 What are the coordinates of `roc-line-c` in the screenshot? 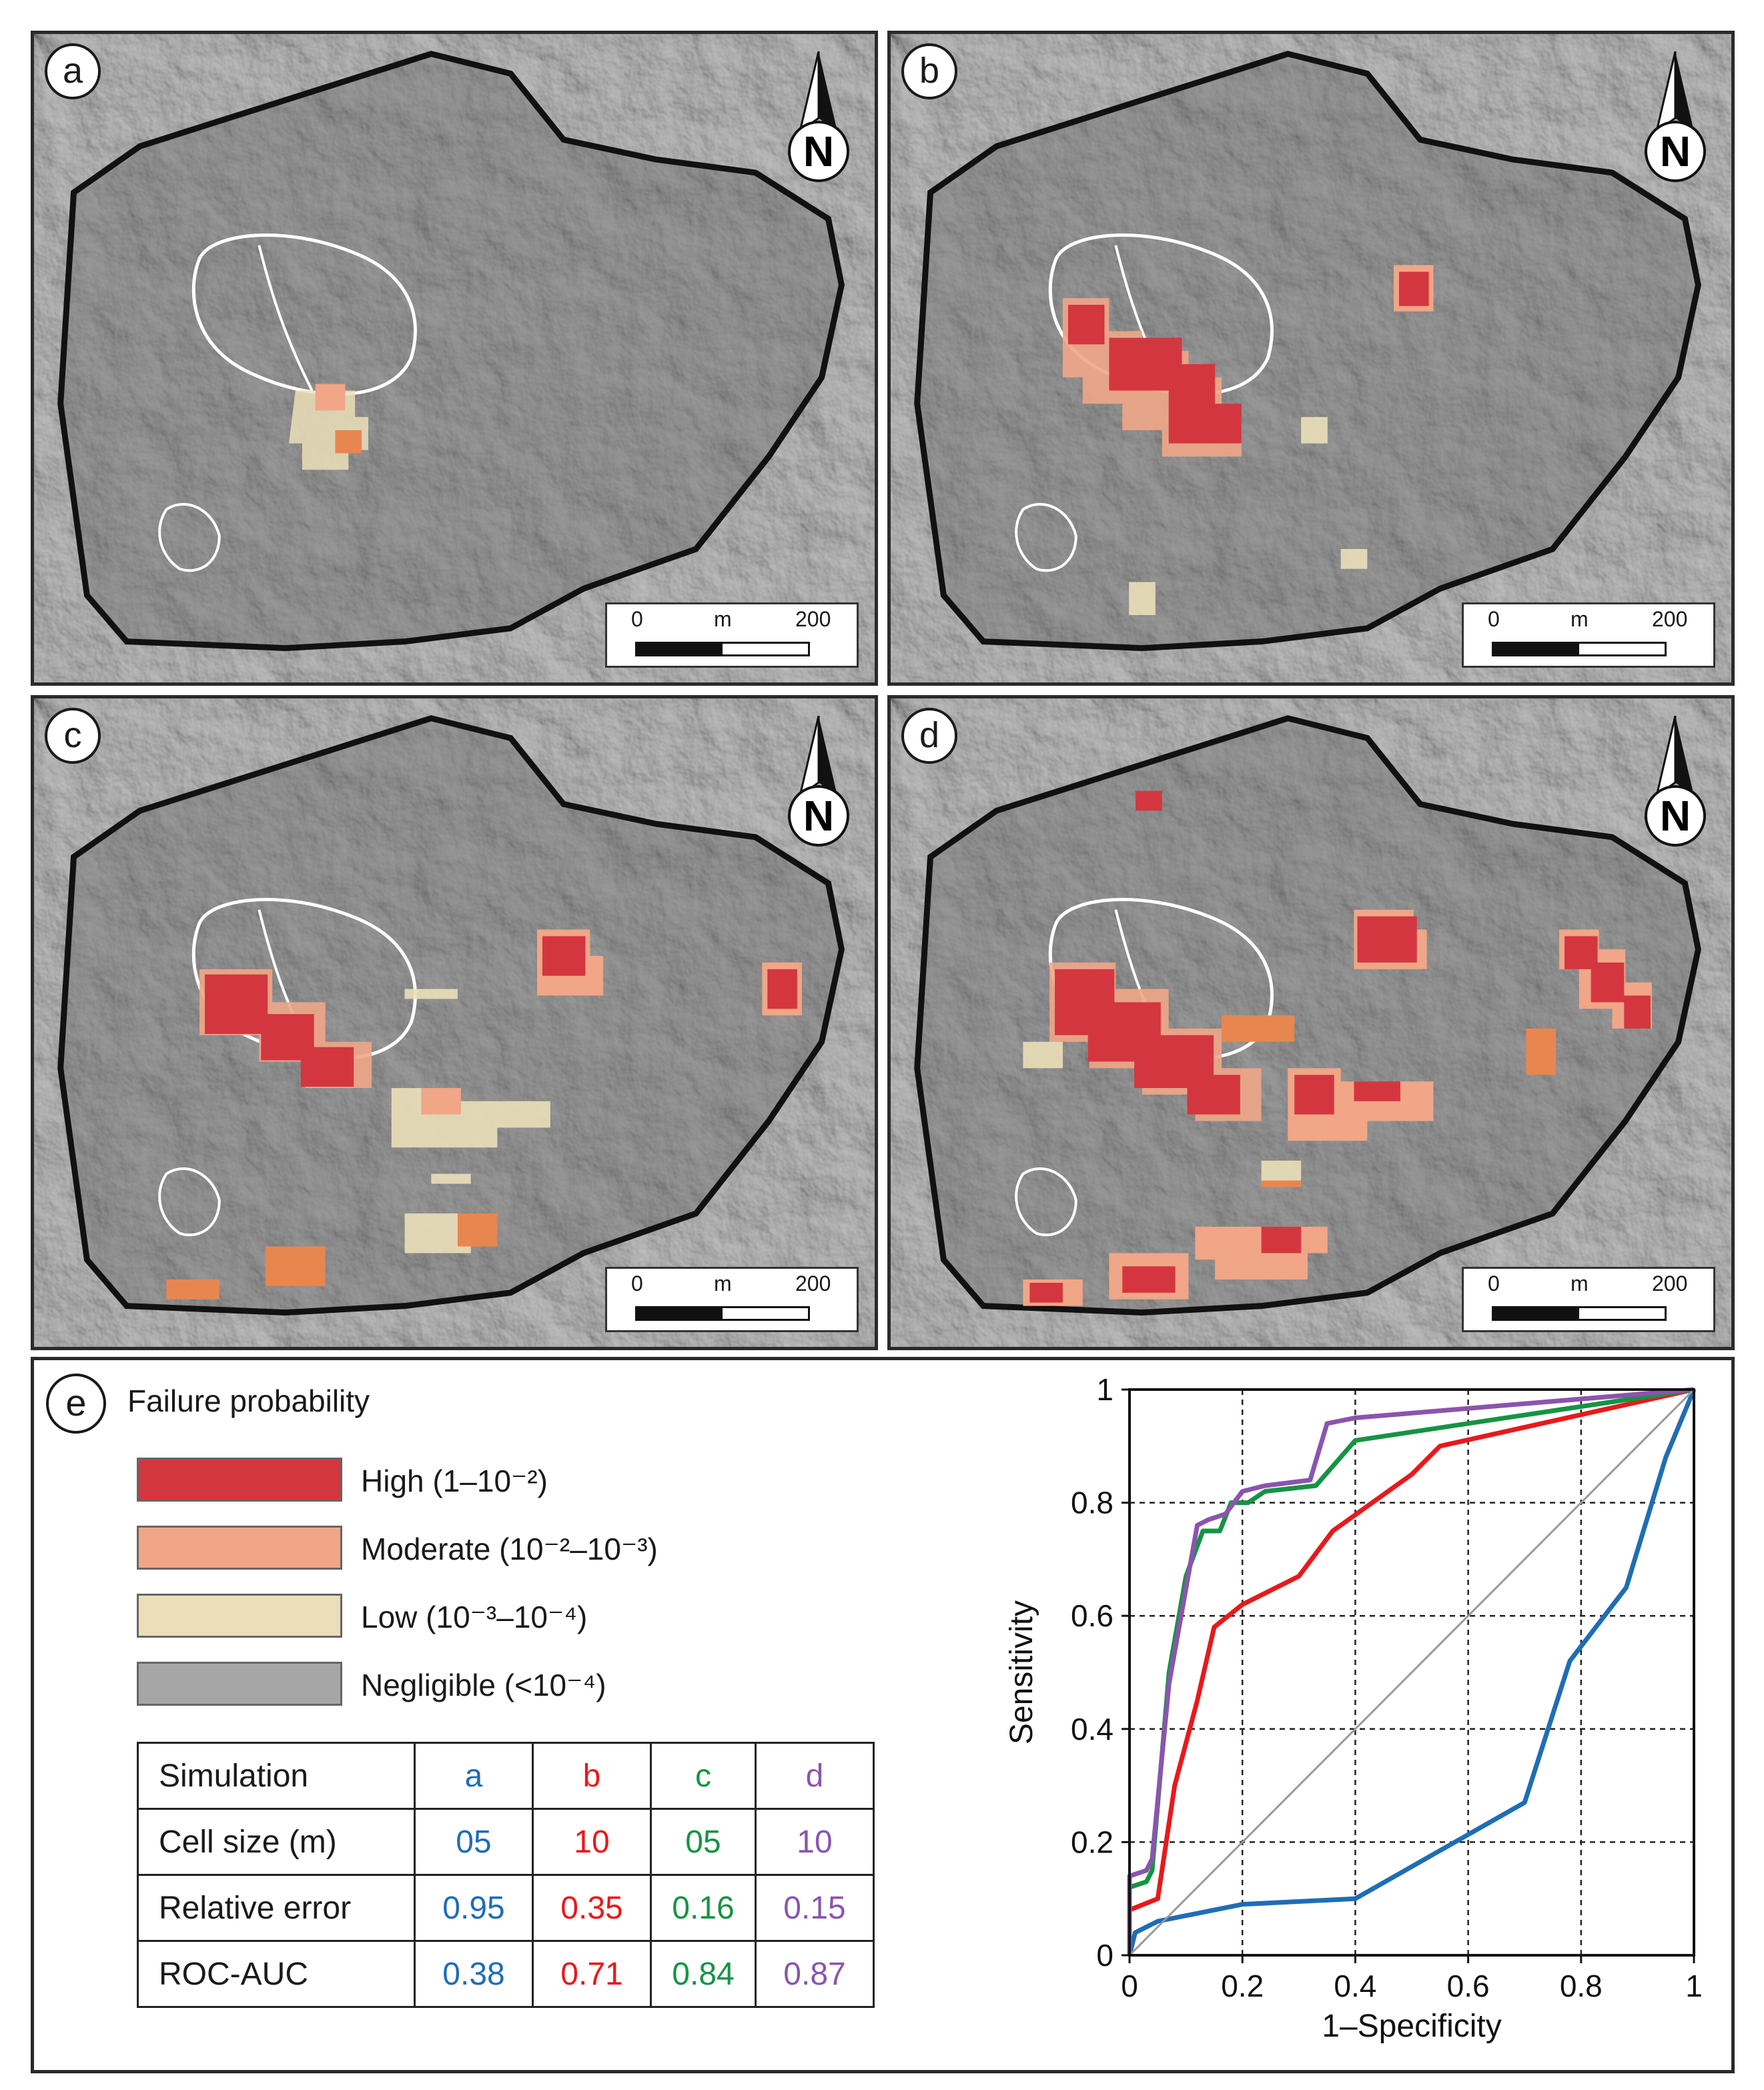 It's located at (1411, 1671).